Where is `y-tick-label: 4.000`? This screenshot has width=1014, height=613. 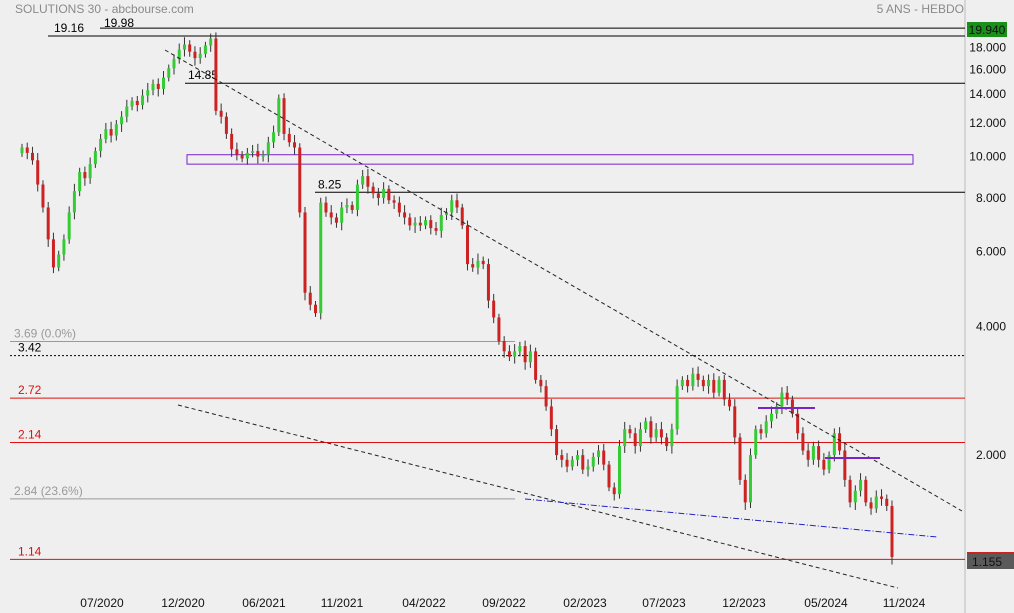
y-tick-label: 4.000 is located at coordinates (991, 327).